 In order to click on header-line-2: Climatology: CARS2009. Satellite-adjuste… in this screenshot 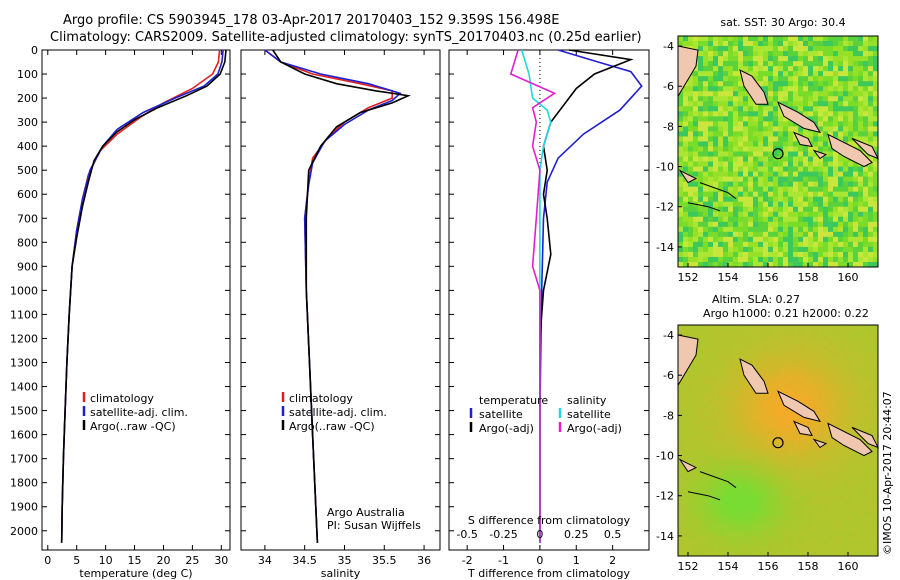, I will do `click(346, 37)`.